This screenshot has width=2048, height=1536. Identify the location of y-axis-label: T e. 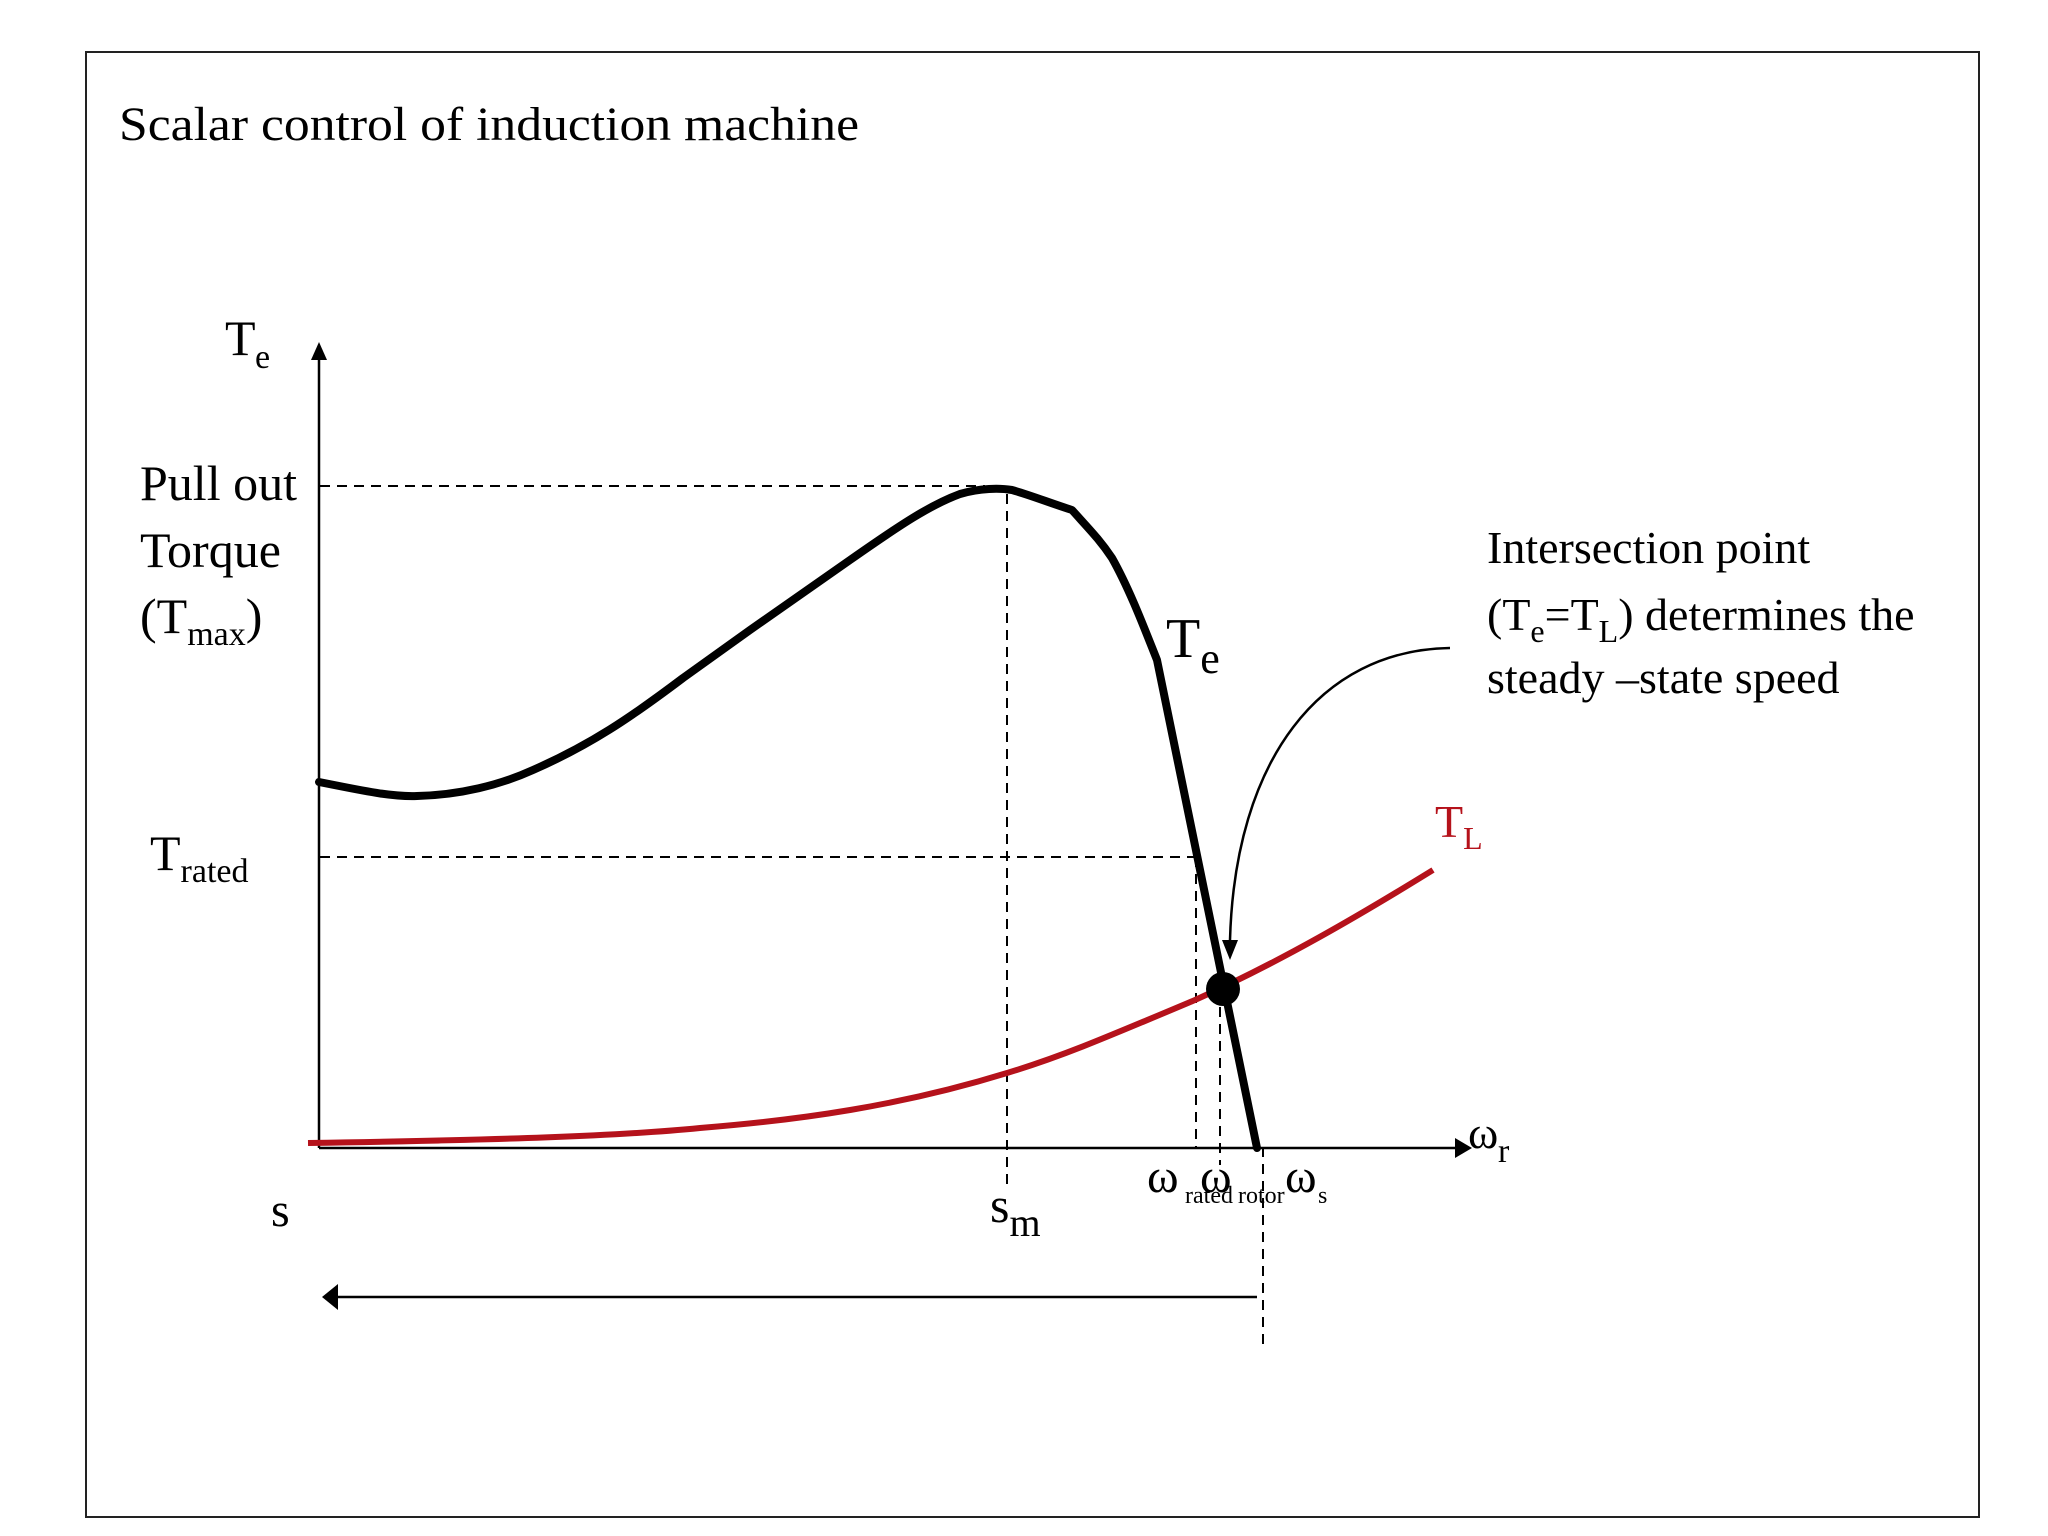
(247, 343).